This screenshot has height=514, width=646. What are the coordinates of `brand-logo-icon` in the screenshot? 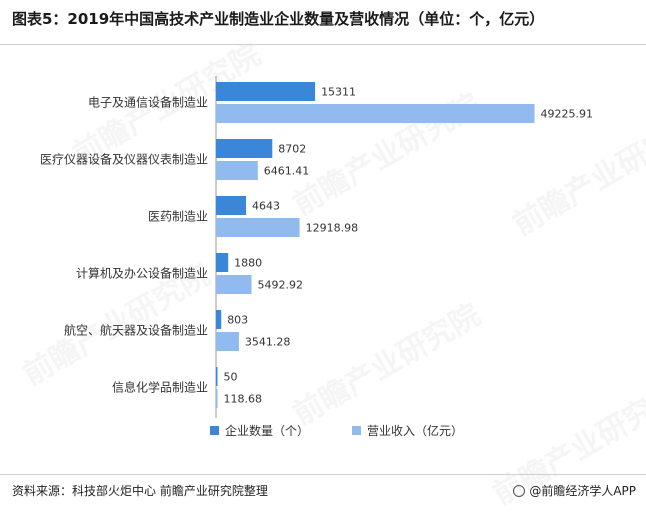 It's located at (519, 490).